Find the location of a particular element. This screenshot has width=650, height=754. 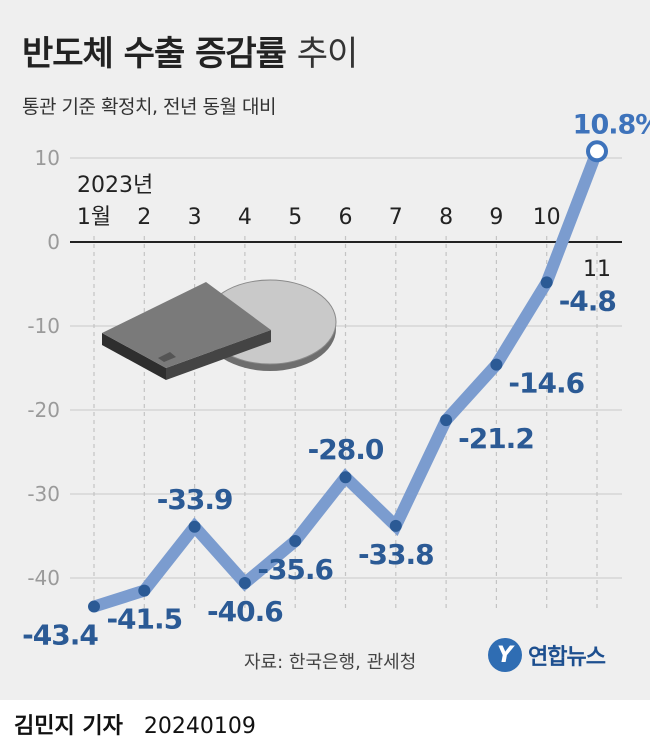

y-tick-label: -20 is located at coordinates (43, 410).